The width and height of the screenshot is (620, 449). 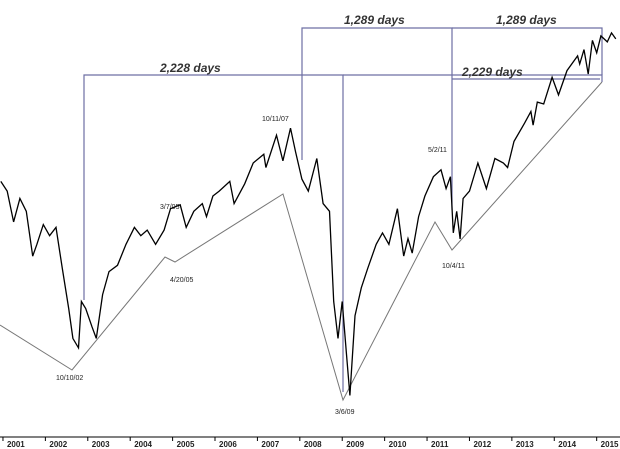 What do you see at coordinates (101, 444) in the screenshot?
I see `x-tick-label: 2003` at bounding box center [101, 444].